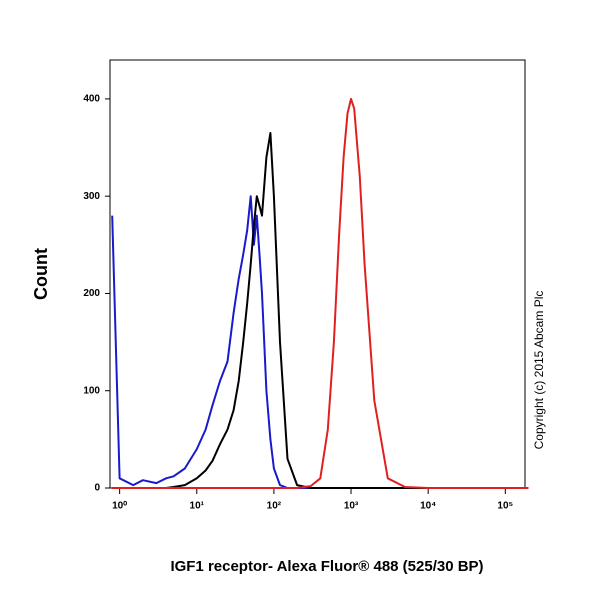  Describe the element at coordinates (91, 293) in the screenshot. I see `y-tick-label: 200` at that location.